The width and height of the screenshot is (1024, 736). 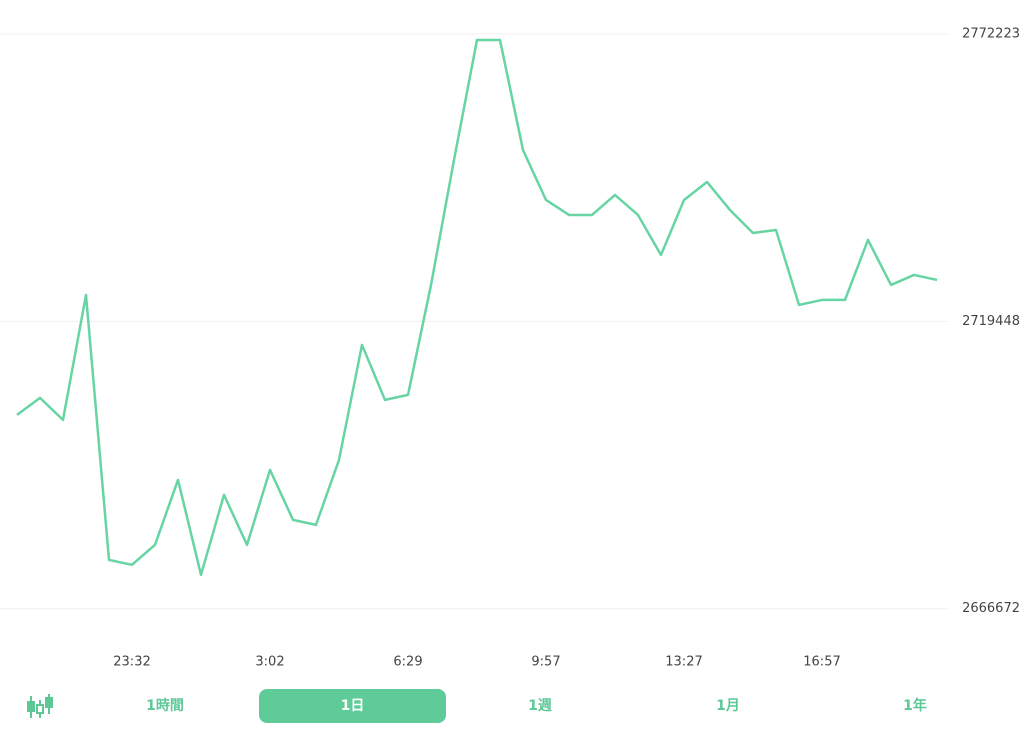 I want to click on y-tick-label: 2666672, so click(x=991, y=608).